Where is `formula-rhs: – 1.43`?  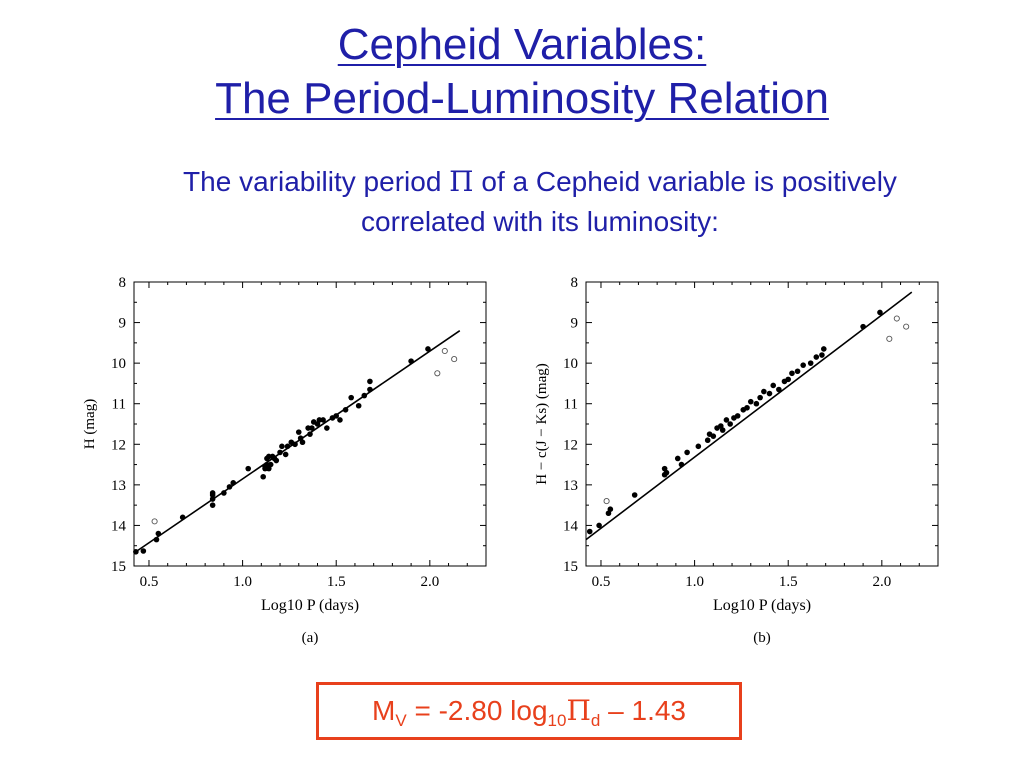 formula-rhs: – 1.43 is located at coordinates (643, 710).